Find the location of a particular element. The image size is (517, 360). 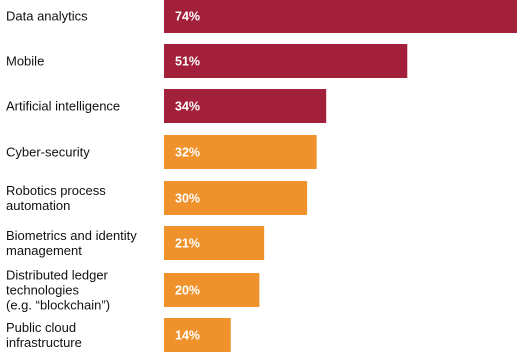

category-label-line: Artificial intelligence is located at coordinates (63, 106).